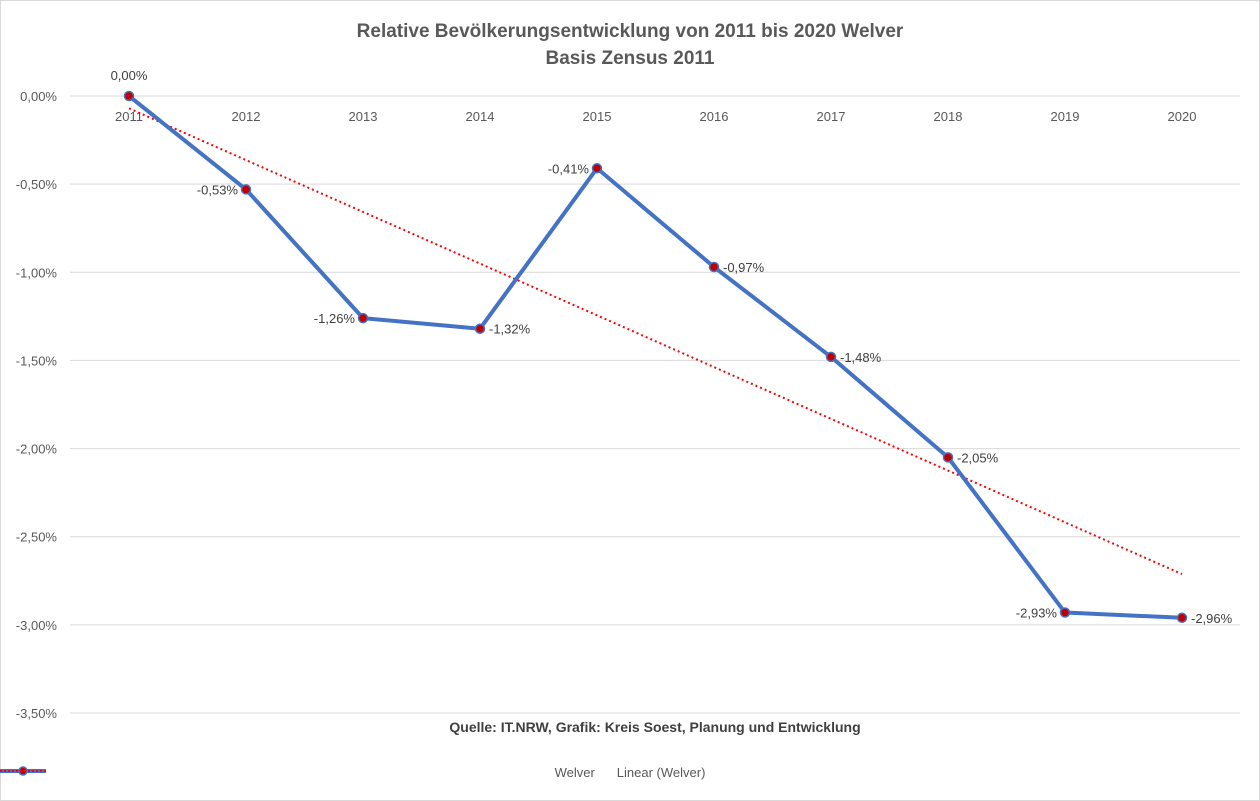  Describe the element at coordinates (574, 772) in the screenshot. I see `legend-label-welver: Welver` at that location.